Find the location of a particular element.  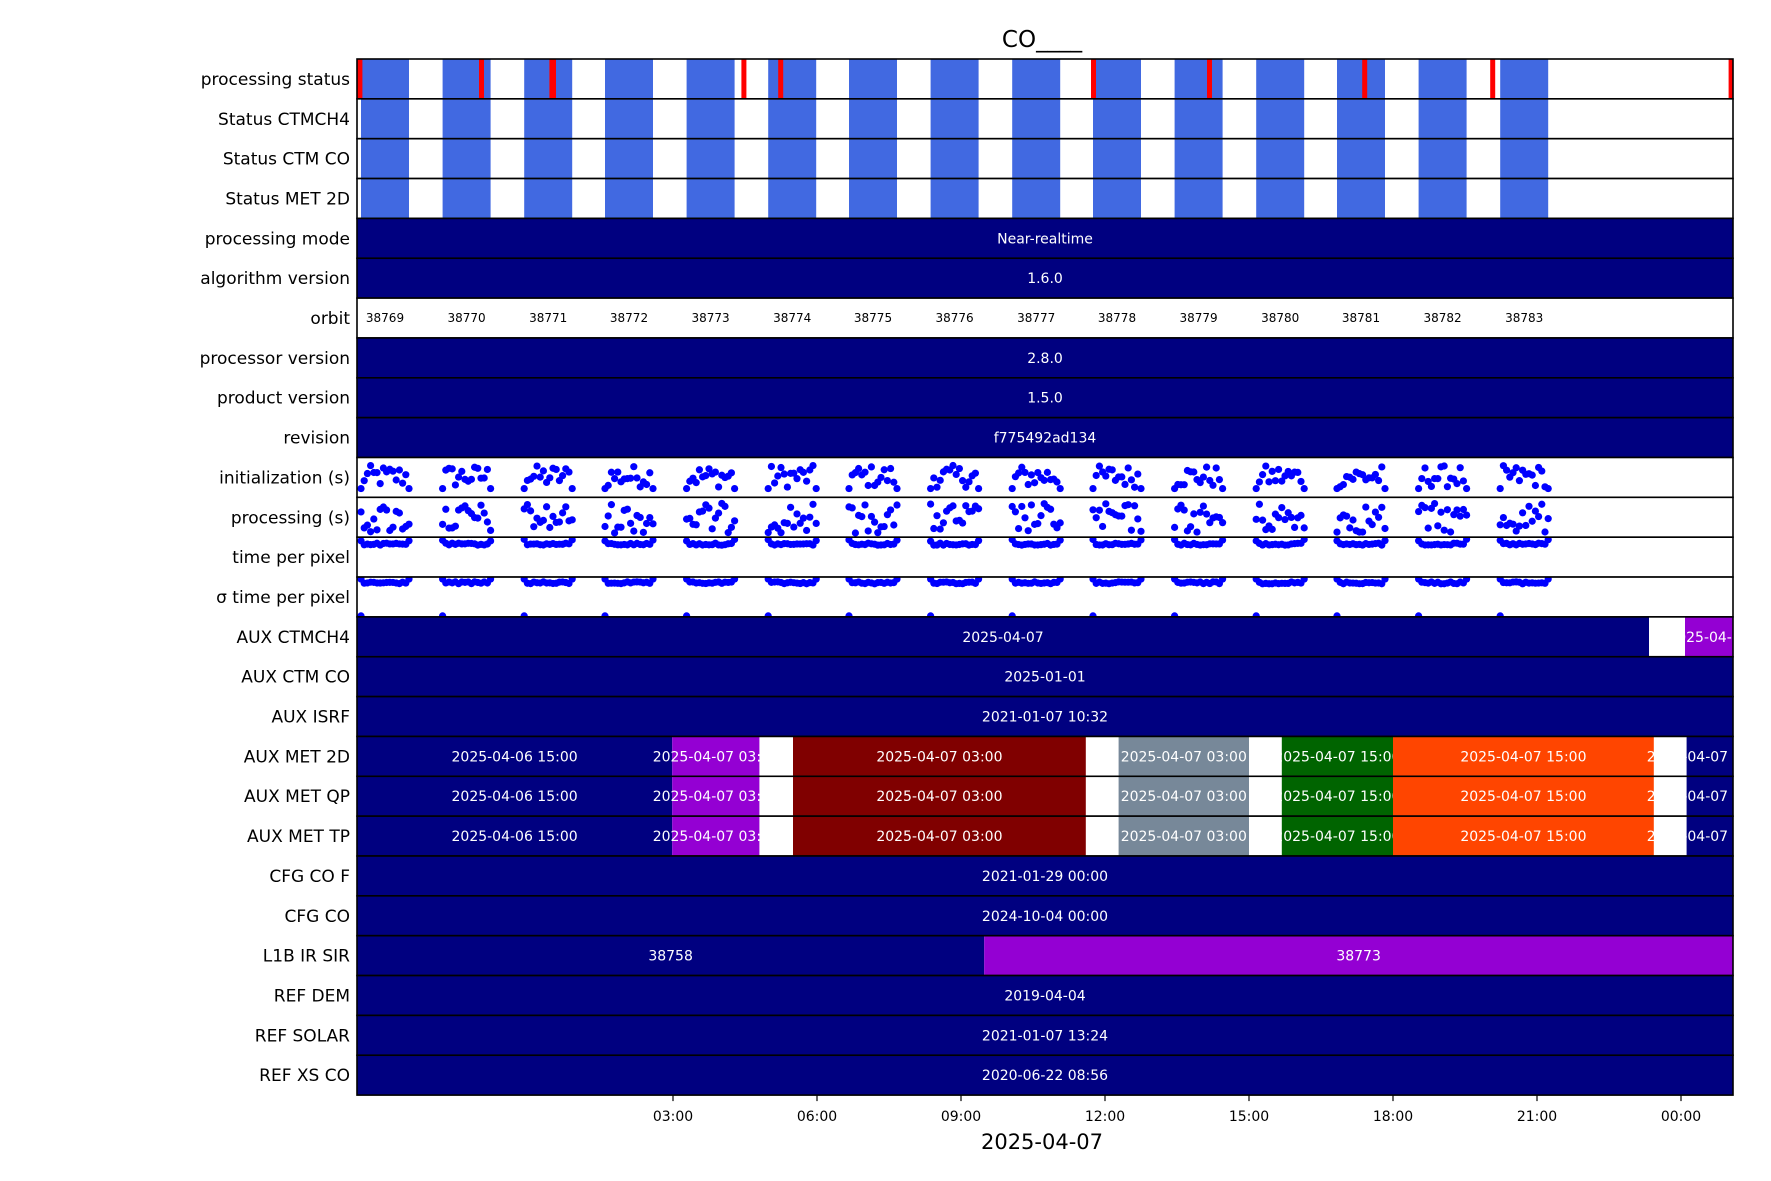

x-tick-label: 03:00 is located at coordinates (673, 1117).